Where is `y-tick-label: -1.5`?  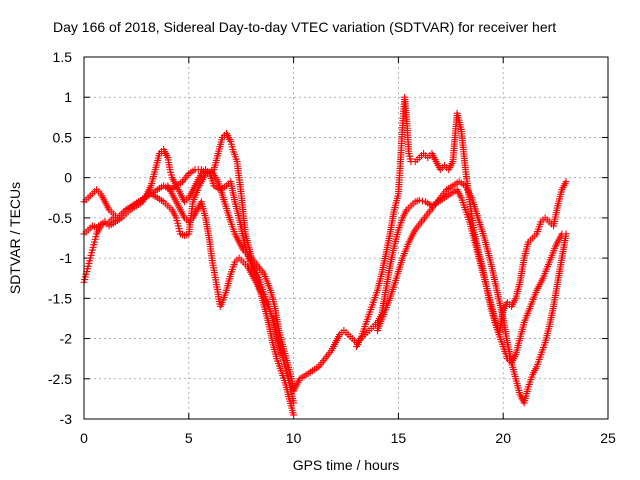 y-tick-label: -1.5 is located at coordinates (60, 298).